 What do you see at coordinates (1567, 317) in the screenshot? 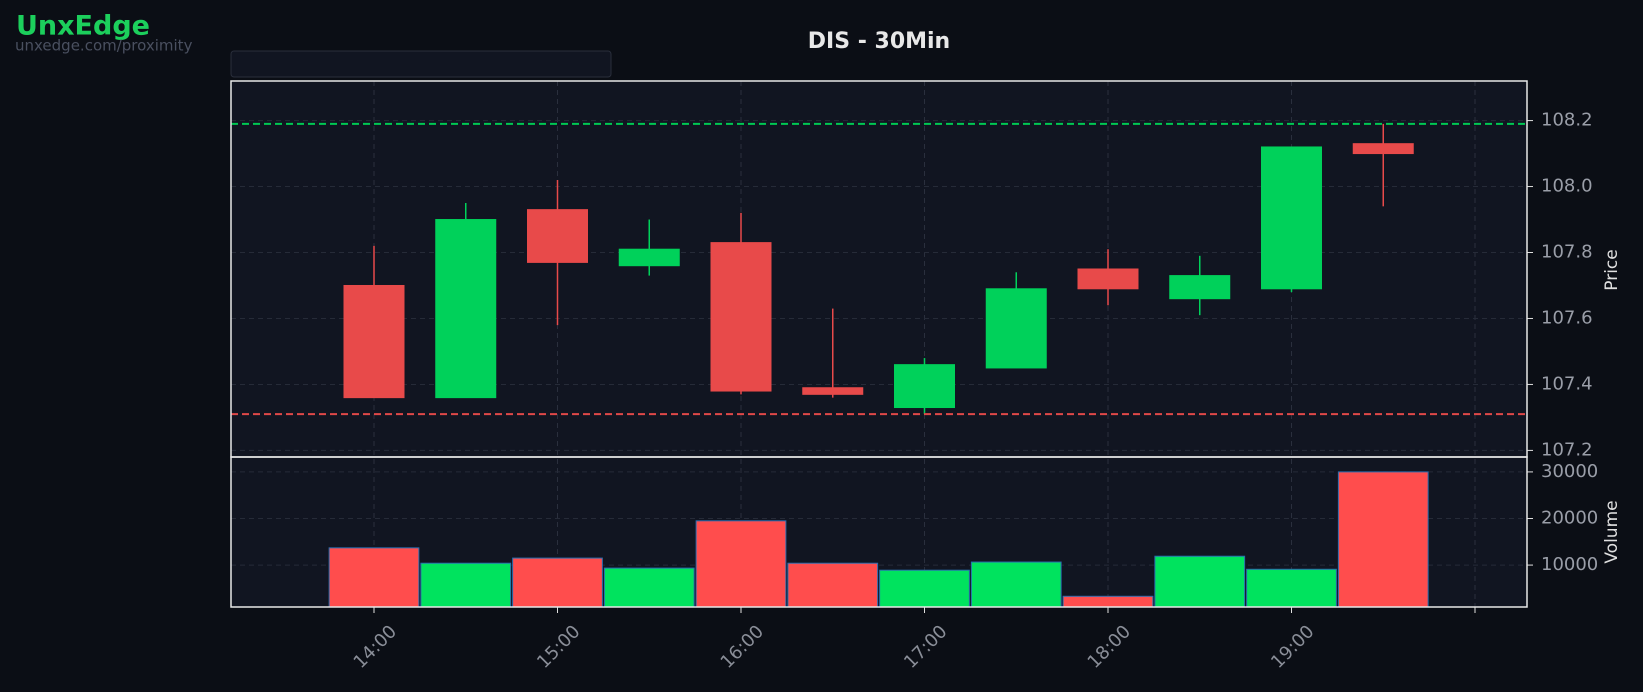
I see `y-tick-label: 107.6` at bounding box center [1567, 317].